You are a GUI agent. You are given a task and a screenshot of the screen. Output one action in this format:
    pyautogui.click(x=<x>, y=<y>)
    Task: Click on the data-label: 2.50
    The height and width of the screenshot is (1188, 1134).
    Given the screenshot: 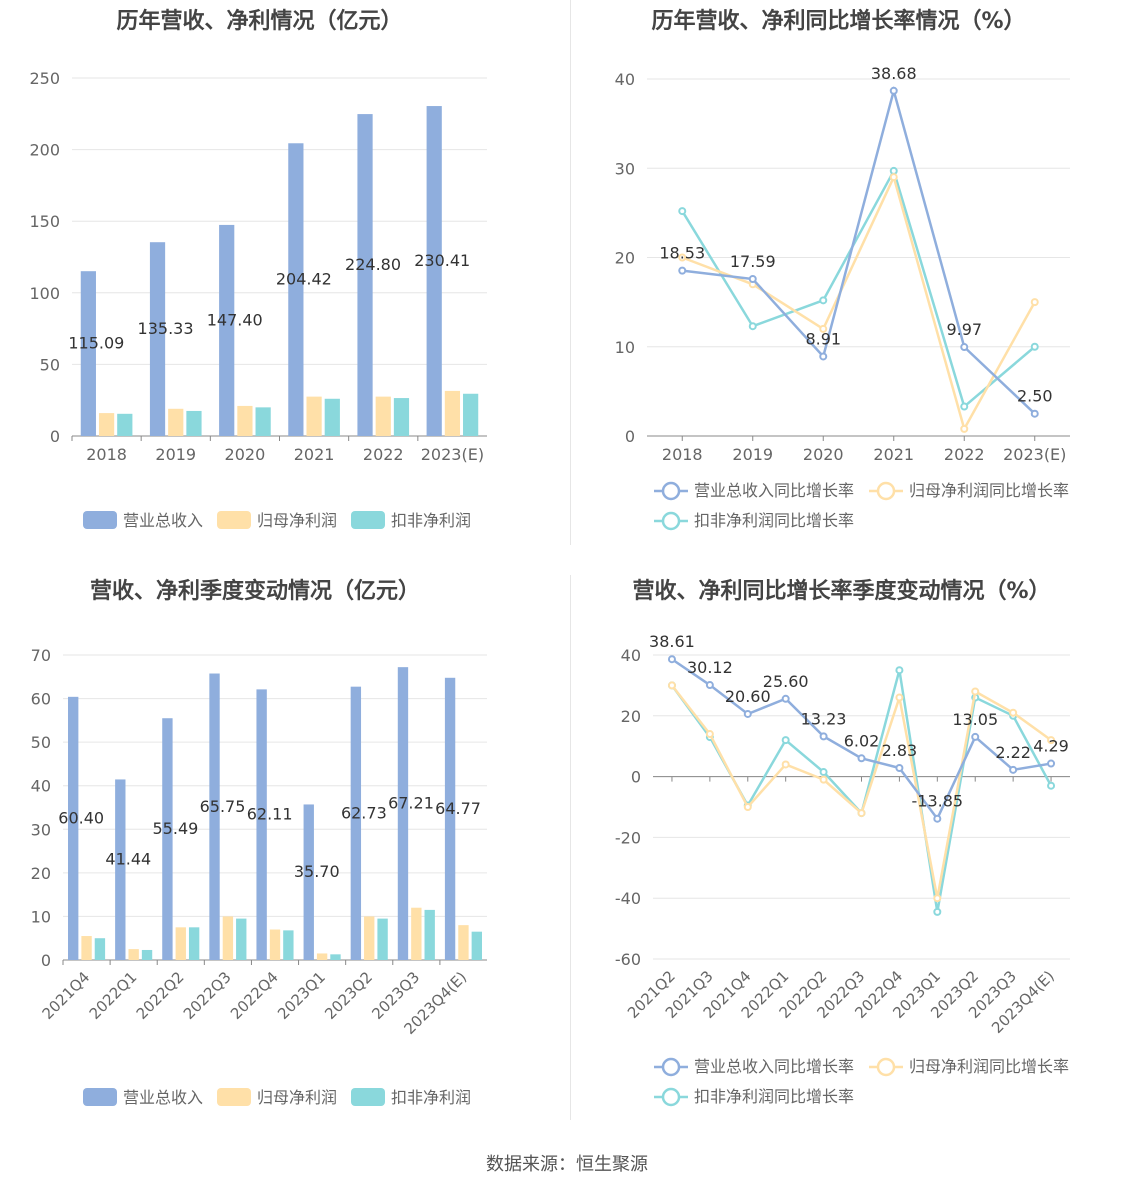 What is the action you would take?
    pyautogui.click(x=1035, y=396)
    